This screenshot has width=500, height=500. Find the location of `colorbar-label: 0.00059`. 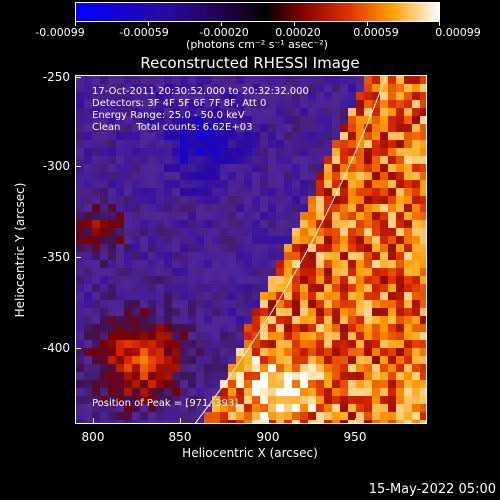

colorbar-label: 0.00059 is located at coordinates (376, 32).